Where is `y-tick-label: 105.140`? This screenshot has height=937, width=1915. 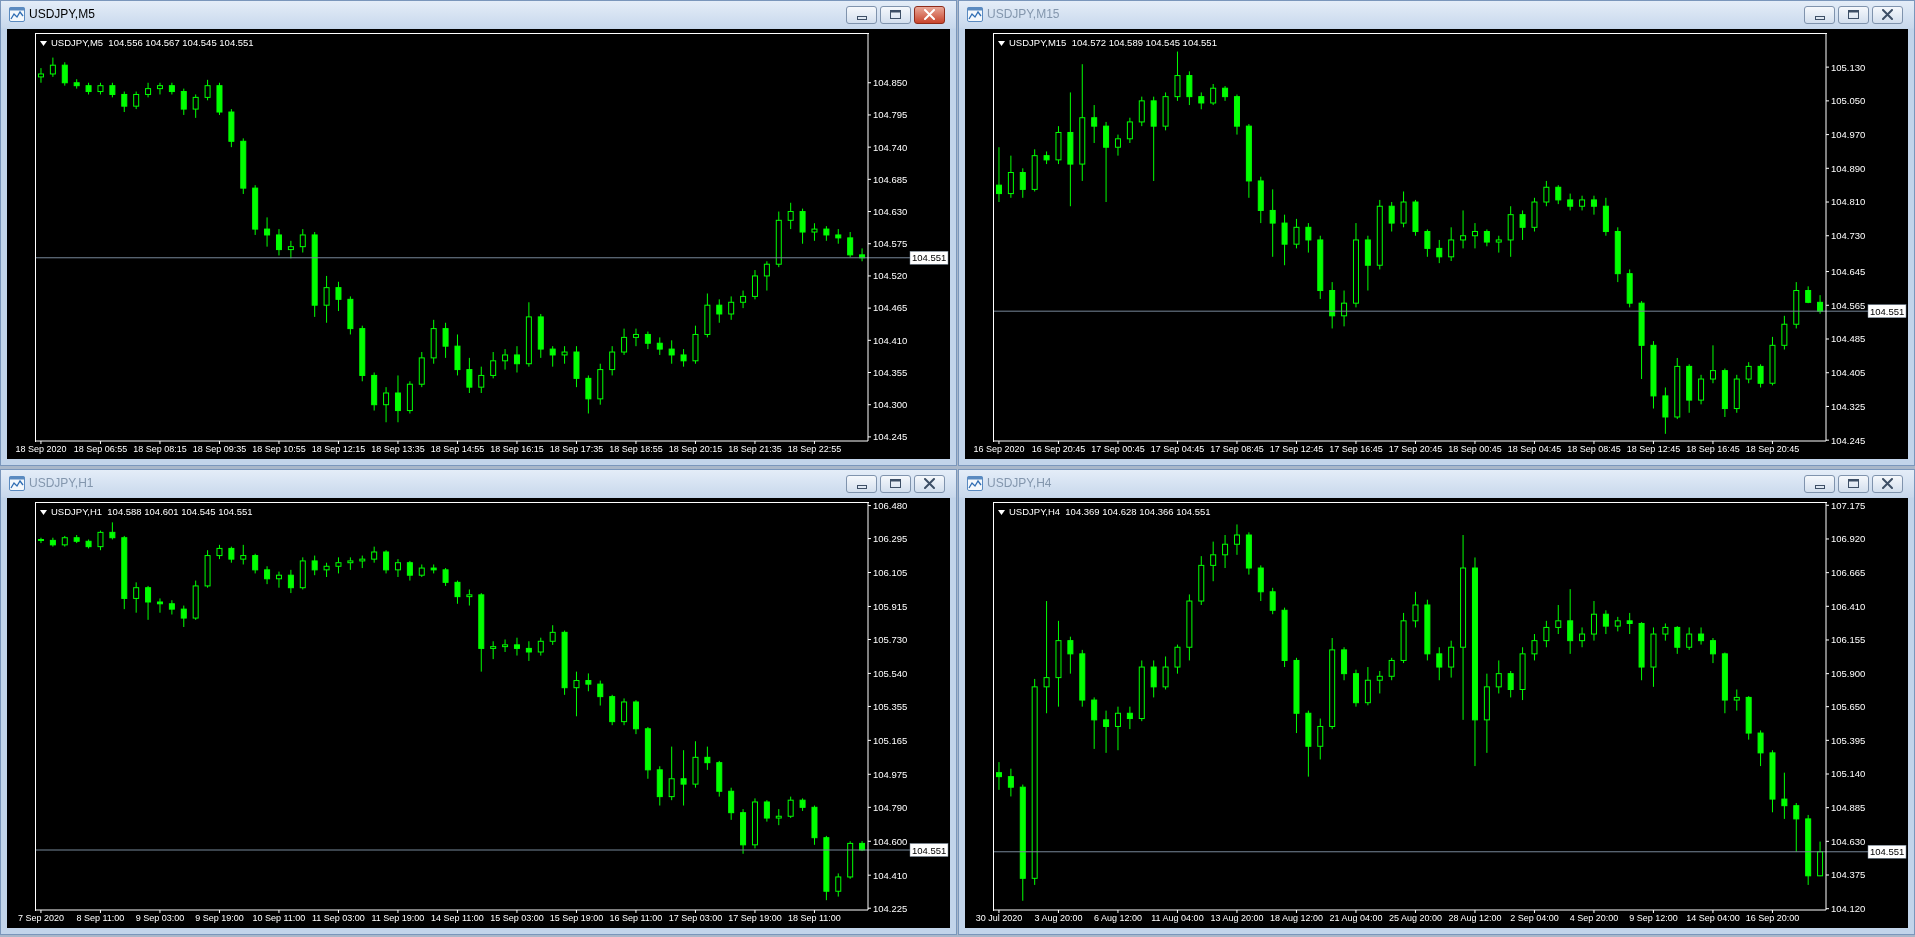 y-tick-label: 105.140 is located at coordinates (1848, 774).